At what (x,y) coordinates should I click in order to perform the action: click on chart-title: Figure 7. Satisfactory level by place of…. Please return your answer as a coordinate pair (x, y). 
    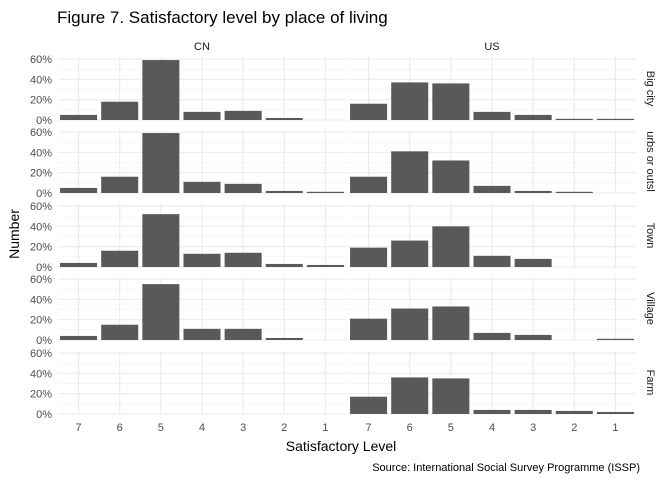
    Looking at the image, I should click on (222, 17).